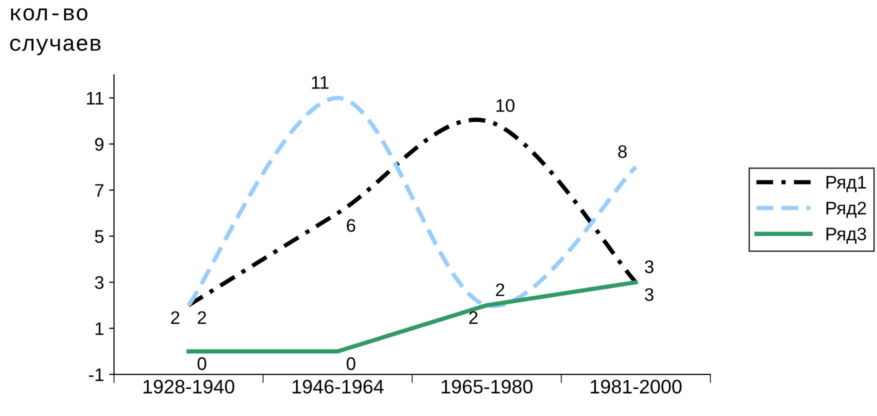  What do you see at coordinates (320, 82) in the screenshot?
I see `data-label: 11` at bounding box center [320, 82].